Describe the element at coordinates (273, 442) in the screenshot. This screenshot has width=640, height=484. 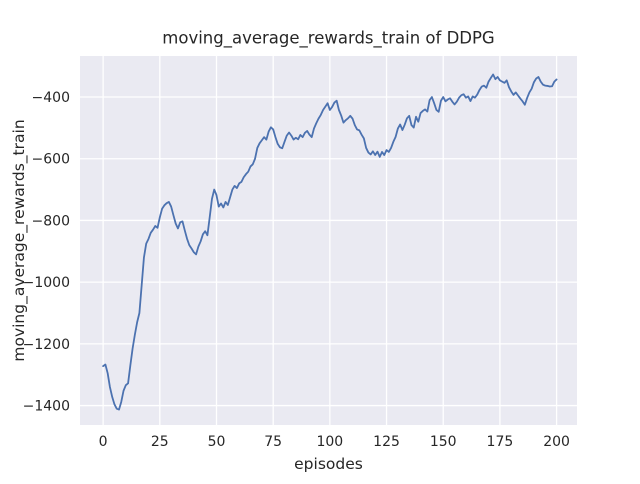
I see `x-tick-label-75: 75` at that location.